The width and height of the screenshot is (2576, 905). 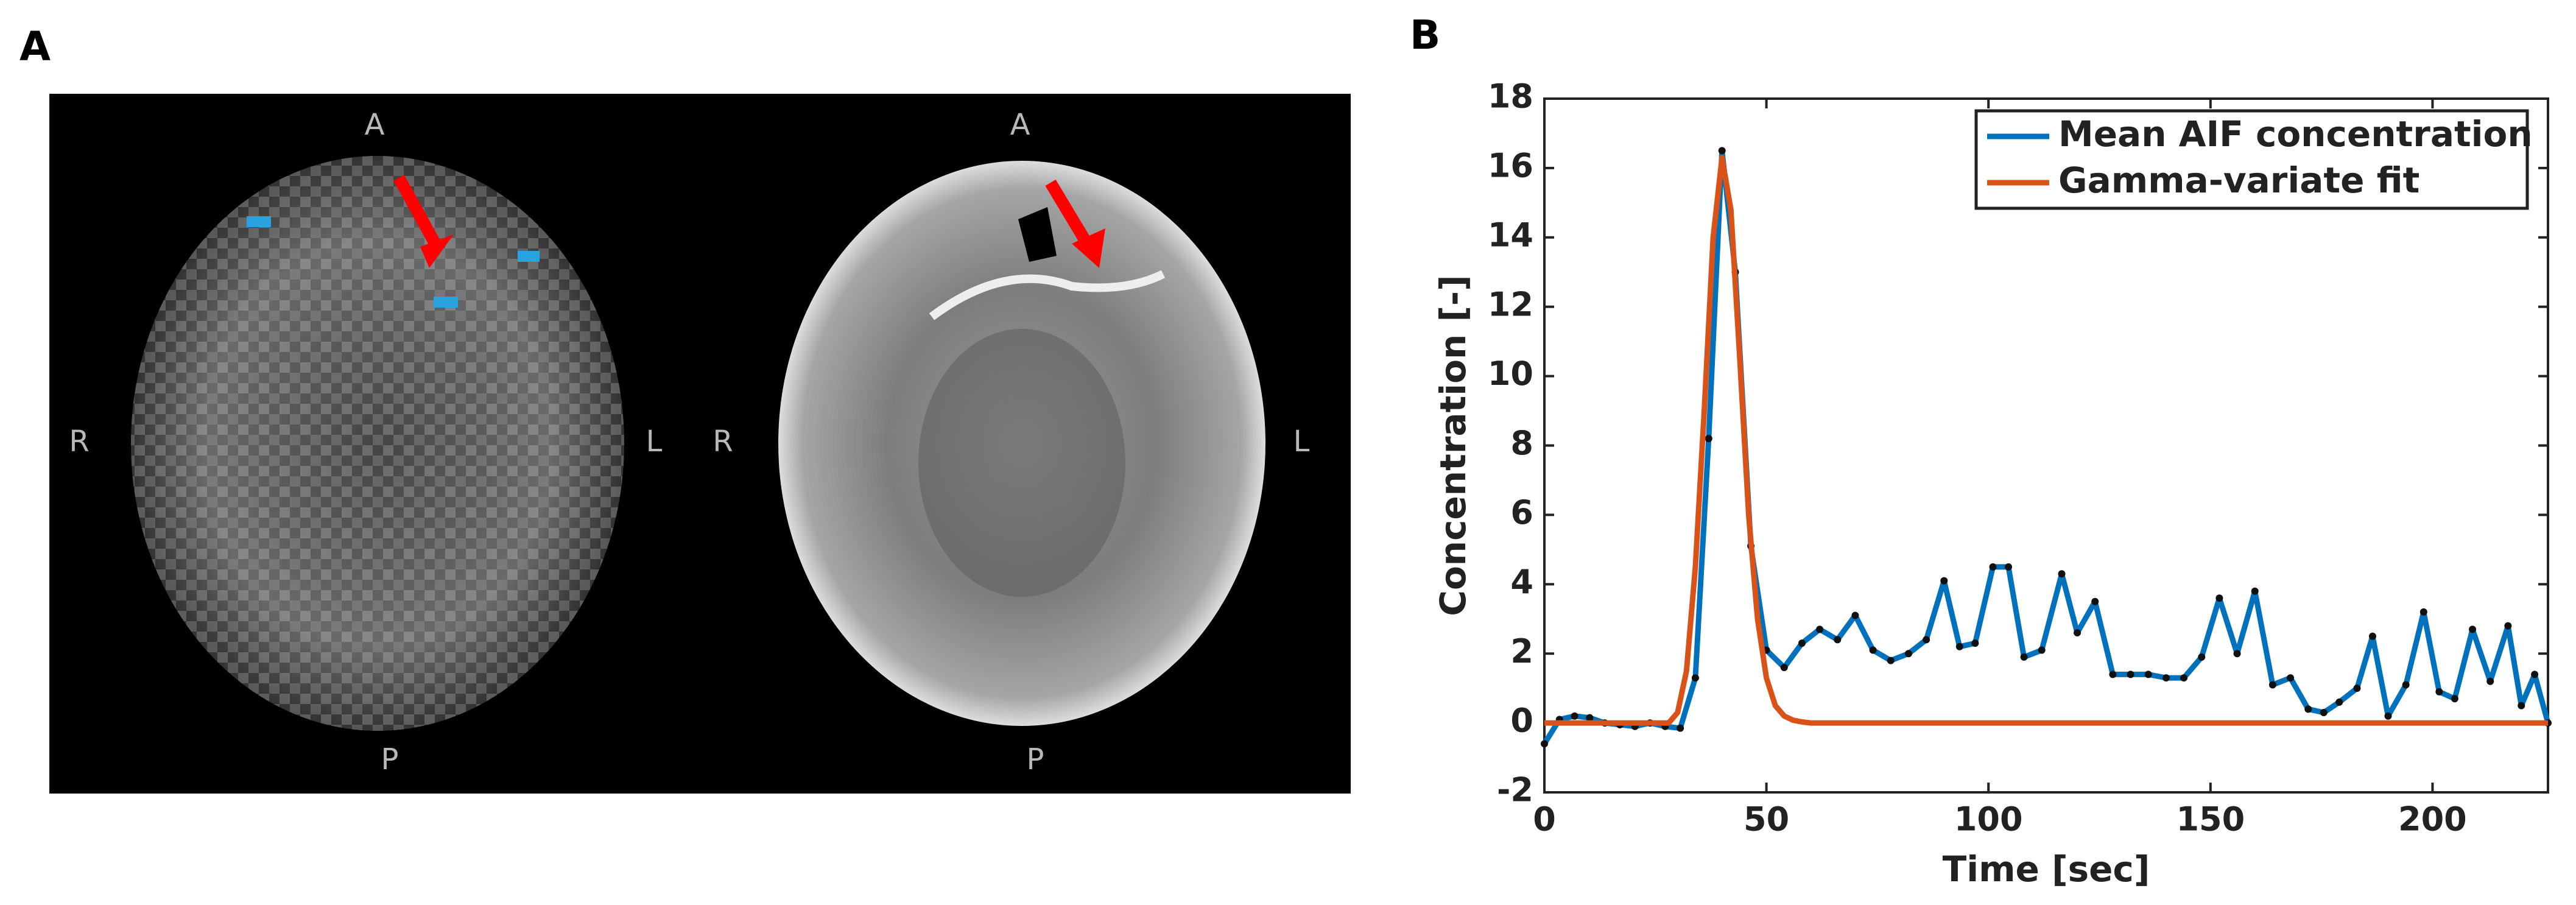 I want to click on y-tick-label: 10, so click(x=1510, y=373).